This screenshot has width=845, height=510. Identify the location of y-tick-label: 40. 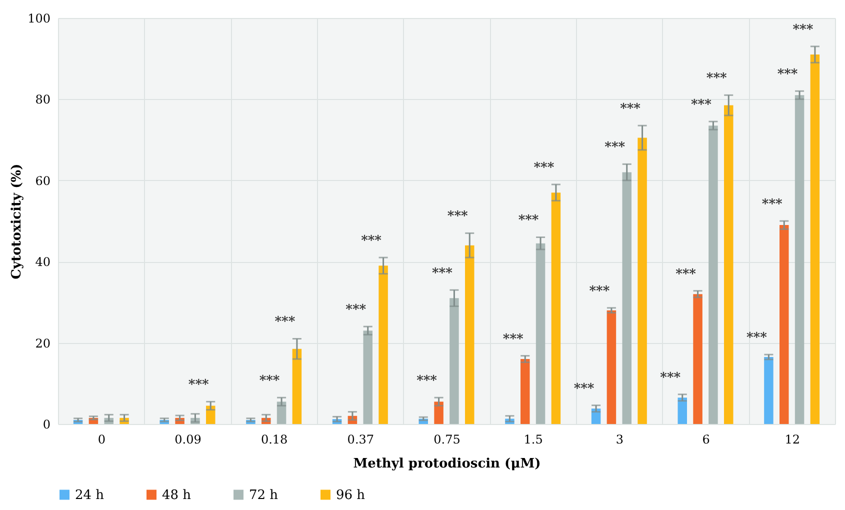
(42, 262).